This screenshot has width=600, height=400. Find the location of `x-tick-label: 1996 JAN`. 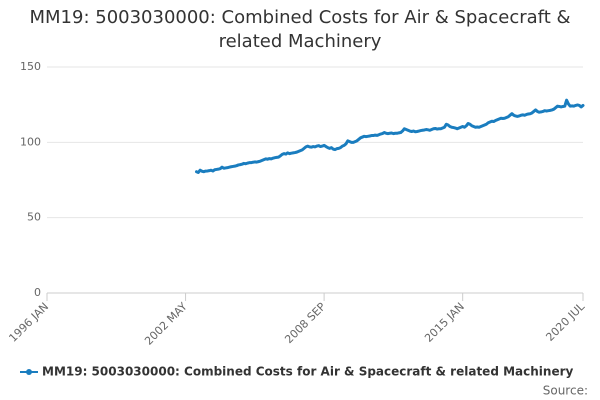

x-tick-label: 1996 JAN is located at coordinates (28, 322).